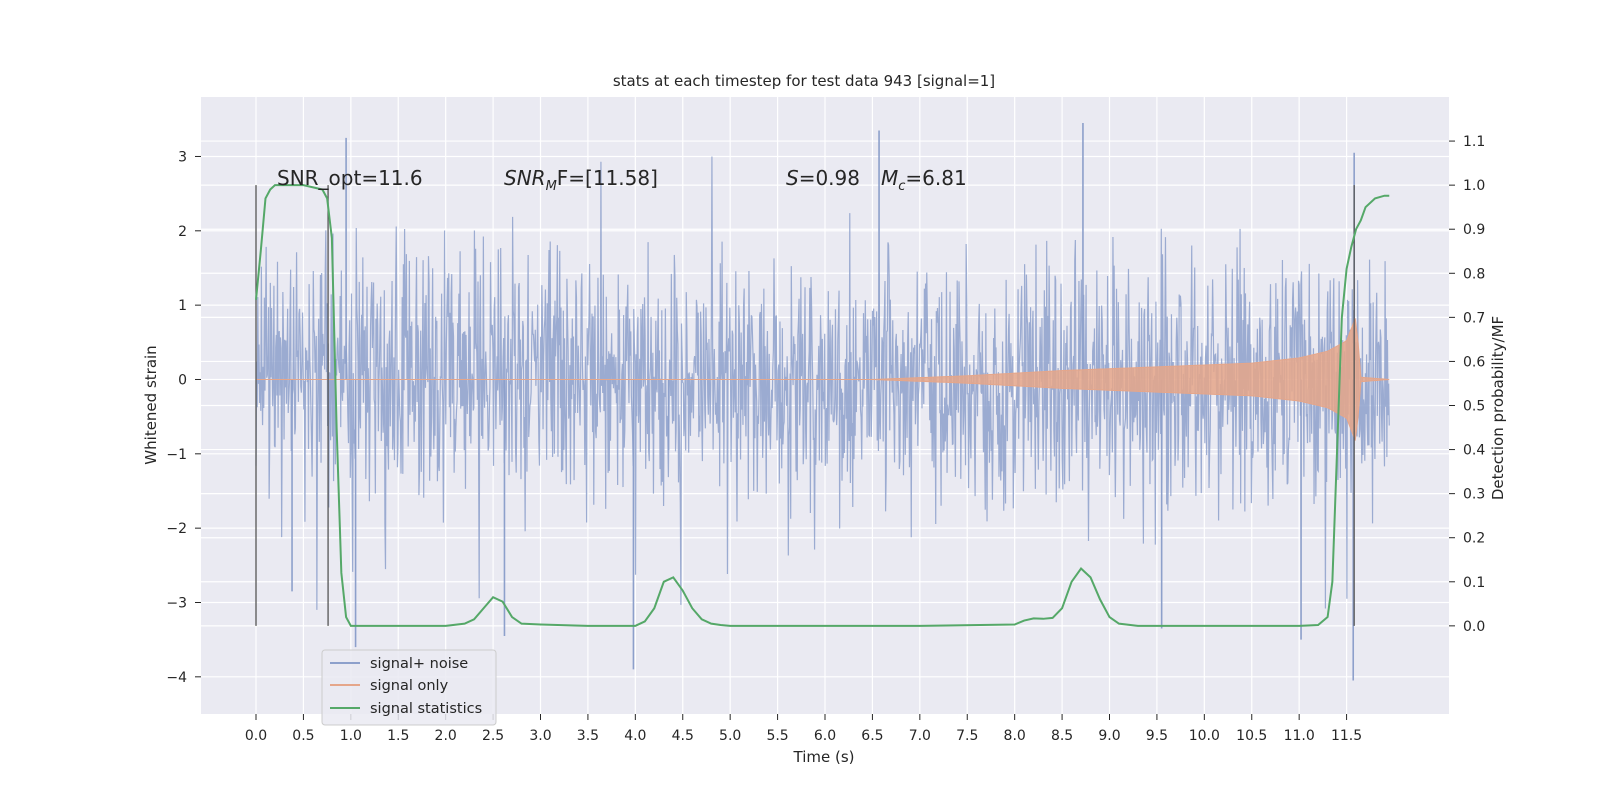 The height and width of the screenshot is (800, 1600). What do you see at coordinates (1299, 736) in the screenshot?
I see `x-tick-label: 11.0` at bounding box center [1299, 736].